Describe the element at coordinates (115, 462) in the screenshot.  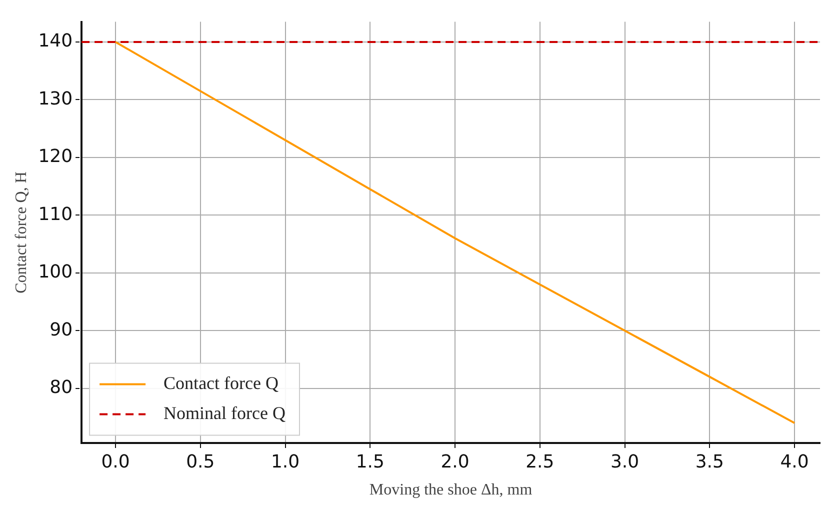
I see `x-tick-label: 0.0` at that location.